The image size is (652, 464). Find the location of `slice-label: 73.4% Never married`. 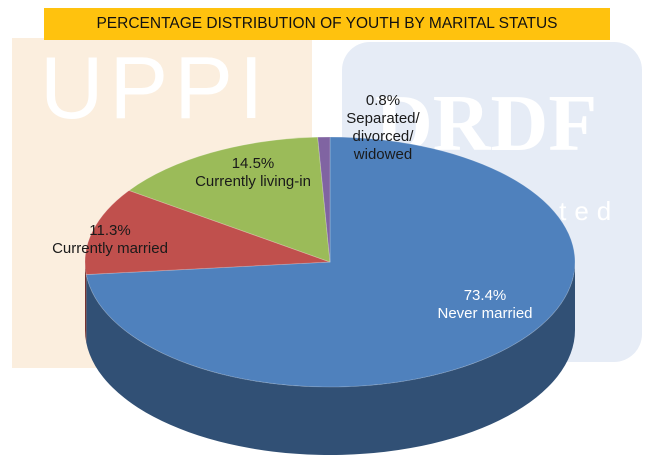

slice-label: 73.4% Never married is located at coordinates (484, 305).